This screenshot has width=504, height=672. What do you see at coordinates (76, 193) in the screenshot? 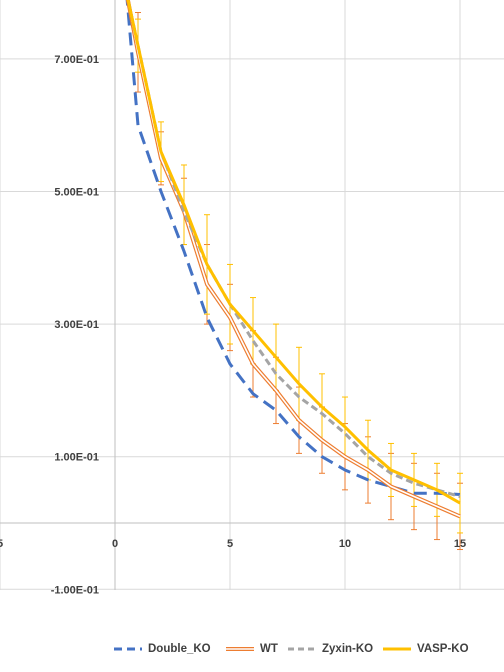
I see `y-tick-label: 5.00E-01` at bounding box center [76, 193].